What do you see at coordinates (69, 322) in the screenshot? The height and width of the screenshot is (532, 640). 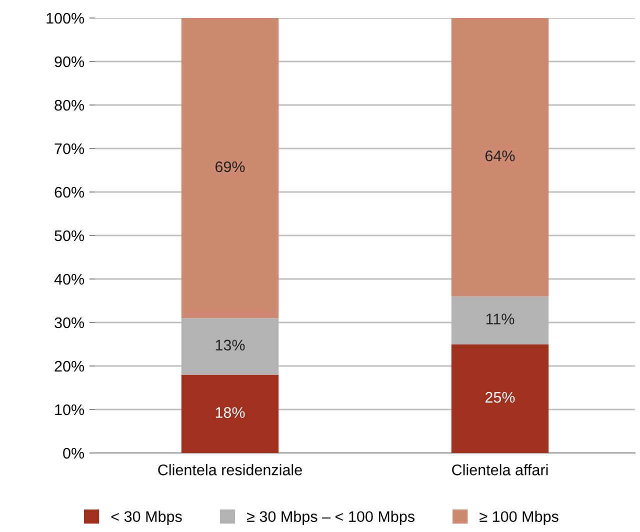 I see `y-tick-label: 30%` at bounding box center [69, 322].